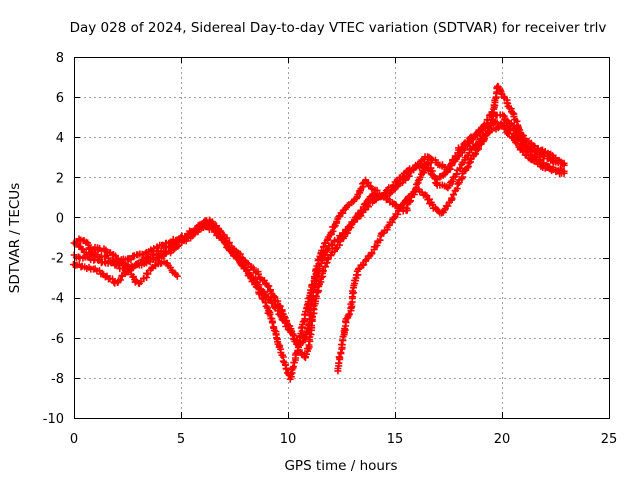 This screenshot has height=480, width=640. I want to click on y-tick-label: -2, so click(57, 259).